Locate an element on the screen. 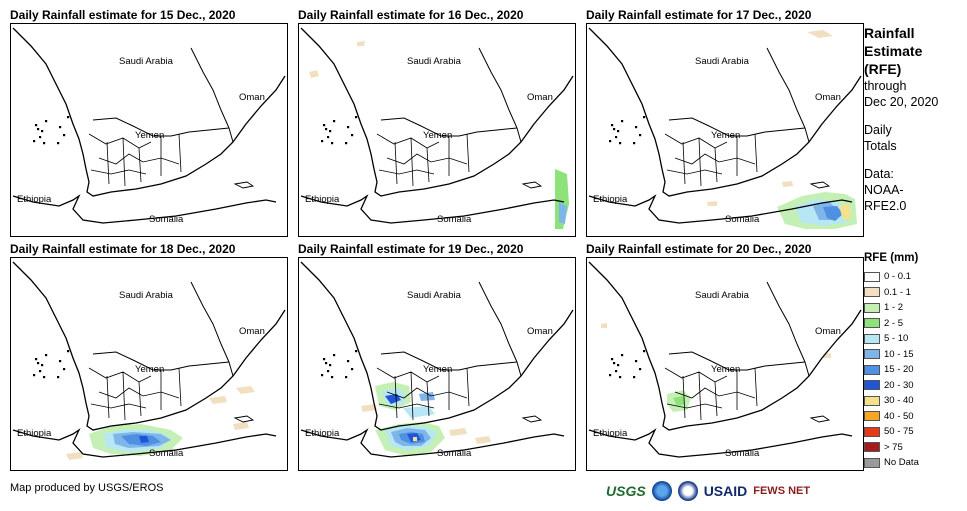 The image size is (967, 511). legend-item: 50 - 75 is located at coordinates (914, 432).